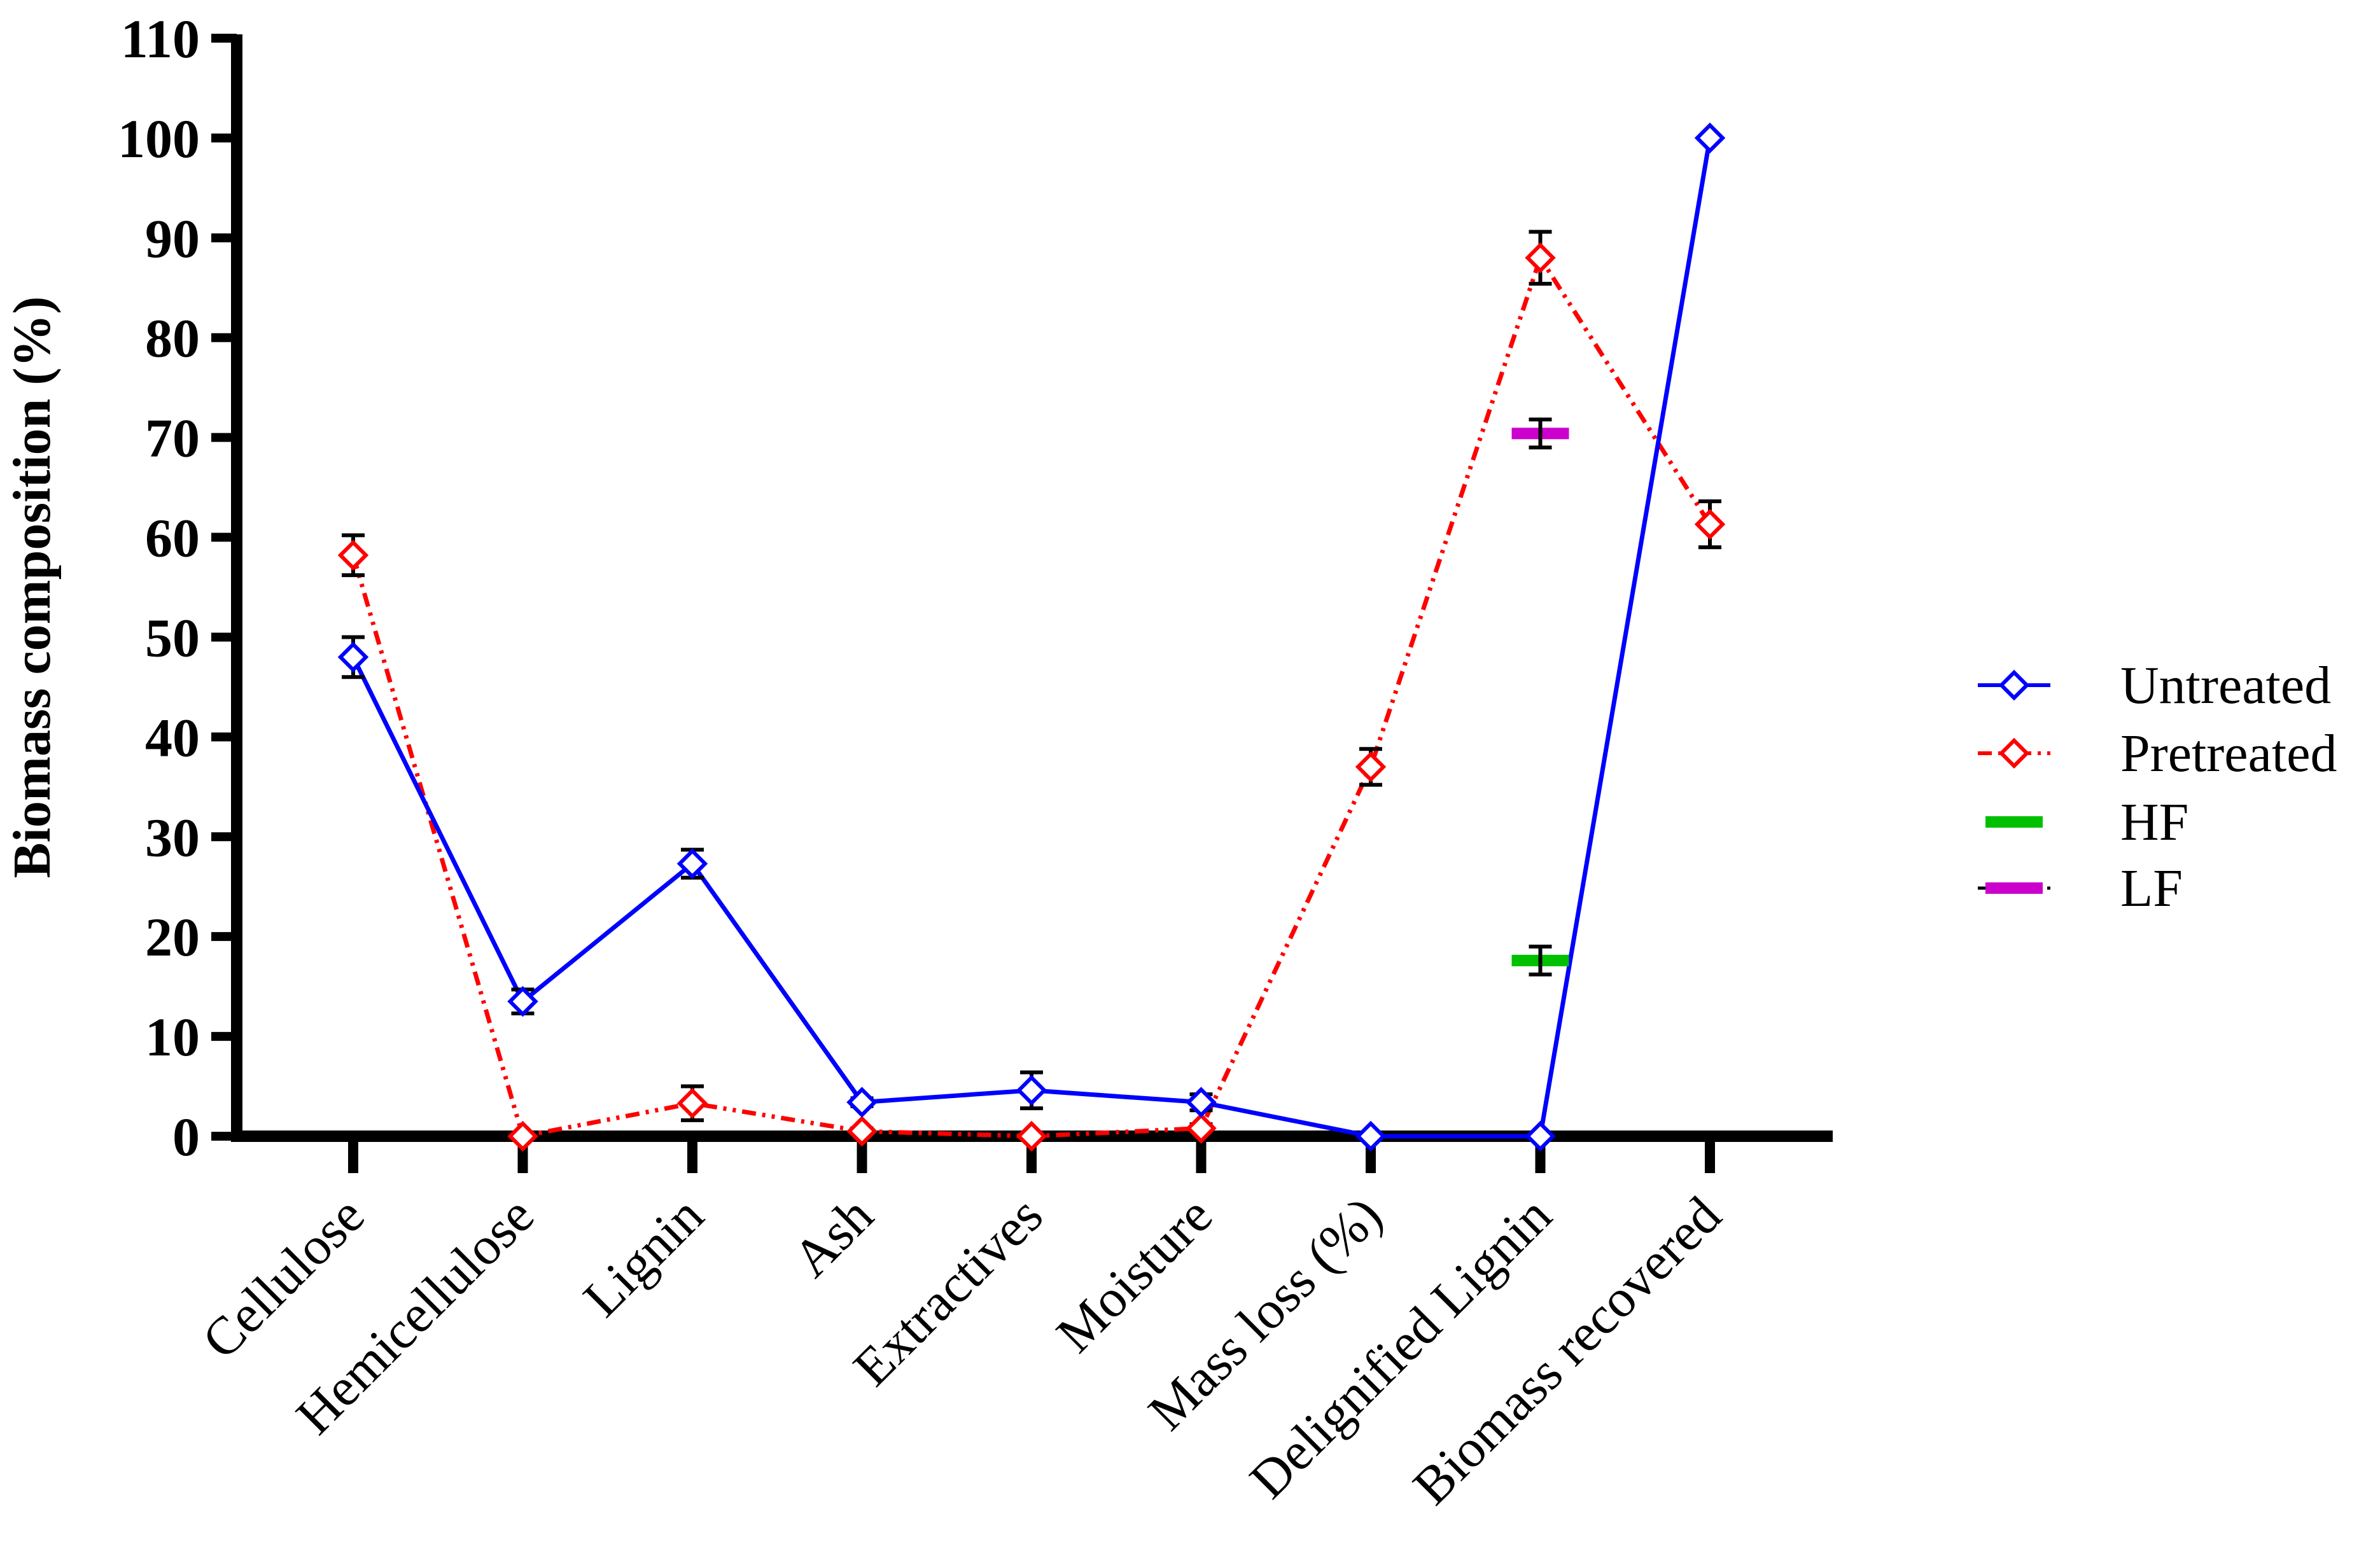 The image size is (2380, 1565). Describe the element at coordinates (172, 338) in the screenshot. I see `y-tick-label: 80` at that location.